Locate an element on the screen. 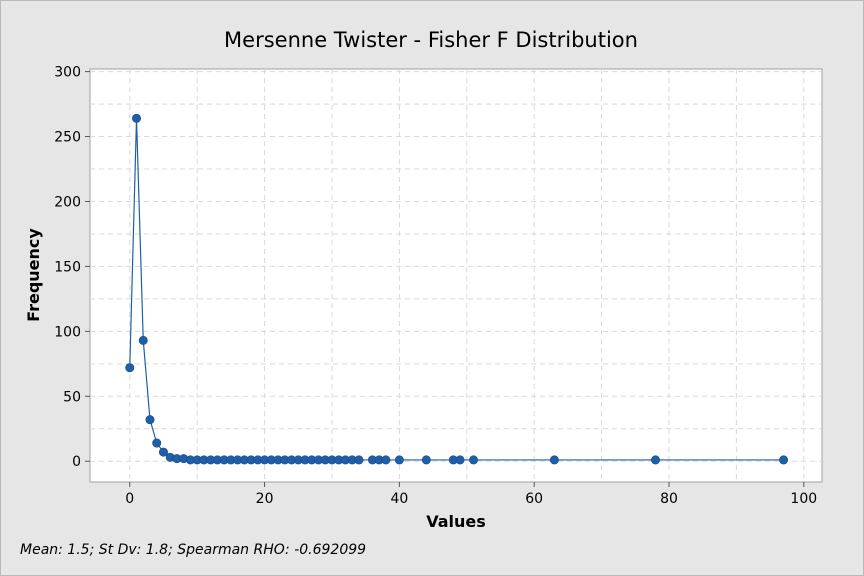 The image size is (864, 576). y-tick-label: 0 is located at coordinates (76, 462).